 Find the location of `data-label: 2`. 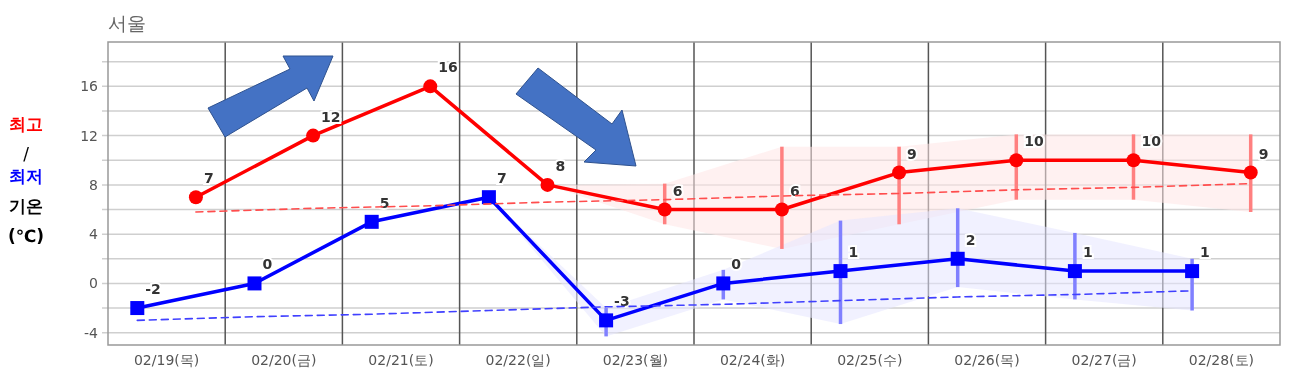

data-label: 2 is located at coordinates (970, 239).